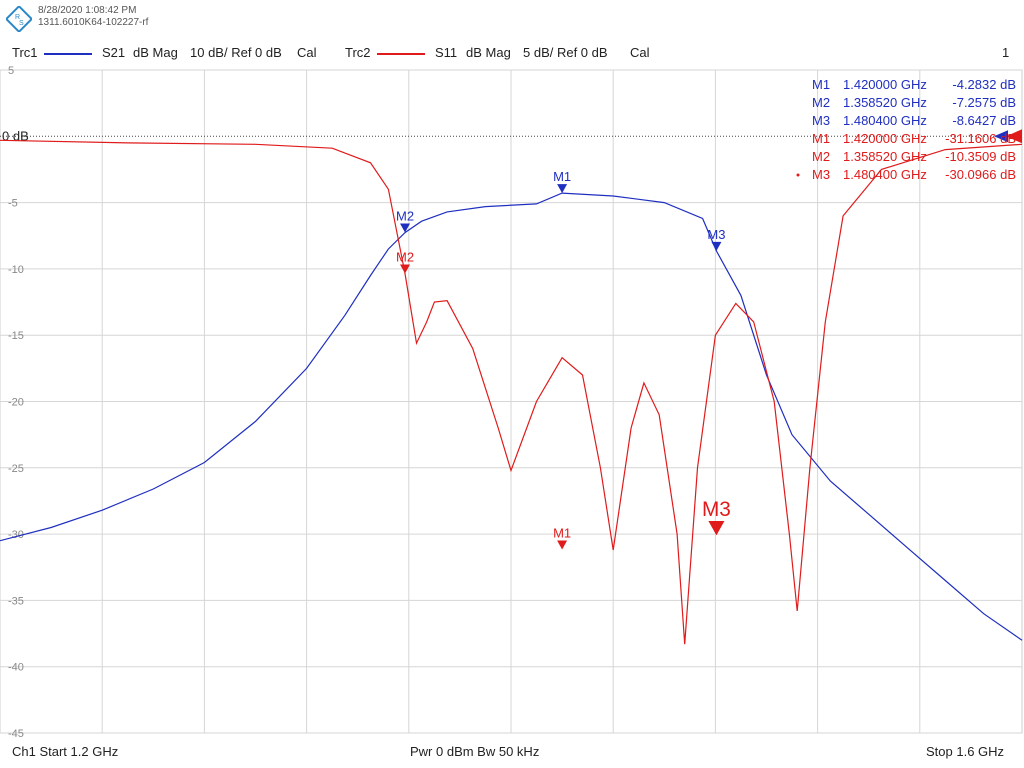 Image resolution: width=1024 pixels, height=768 pixels. I want to click on marker-m2-s21, so click(405, 228).